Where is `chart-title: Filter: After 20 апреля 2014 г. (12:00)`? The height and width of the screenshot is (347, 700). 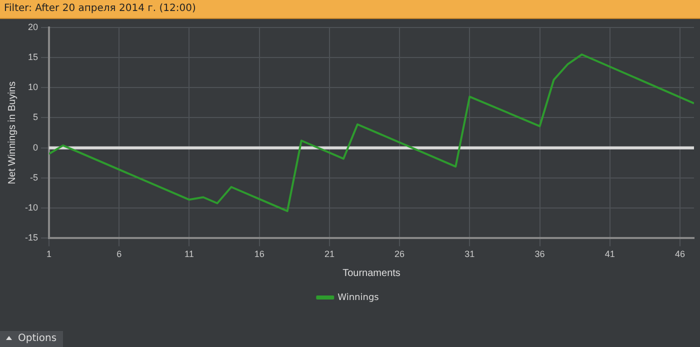
chart-title: Filter: After 20 апреля 2014 г. (12:00) is located at coordinates (350, 9).